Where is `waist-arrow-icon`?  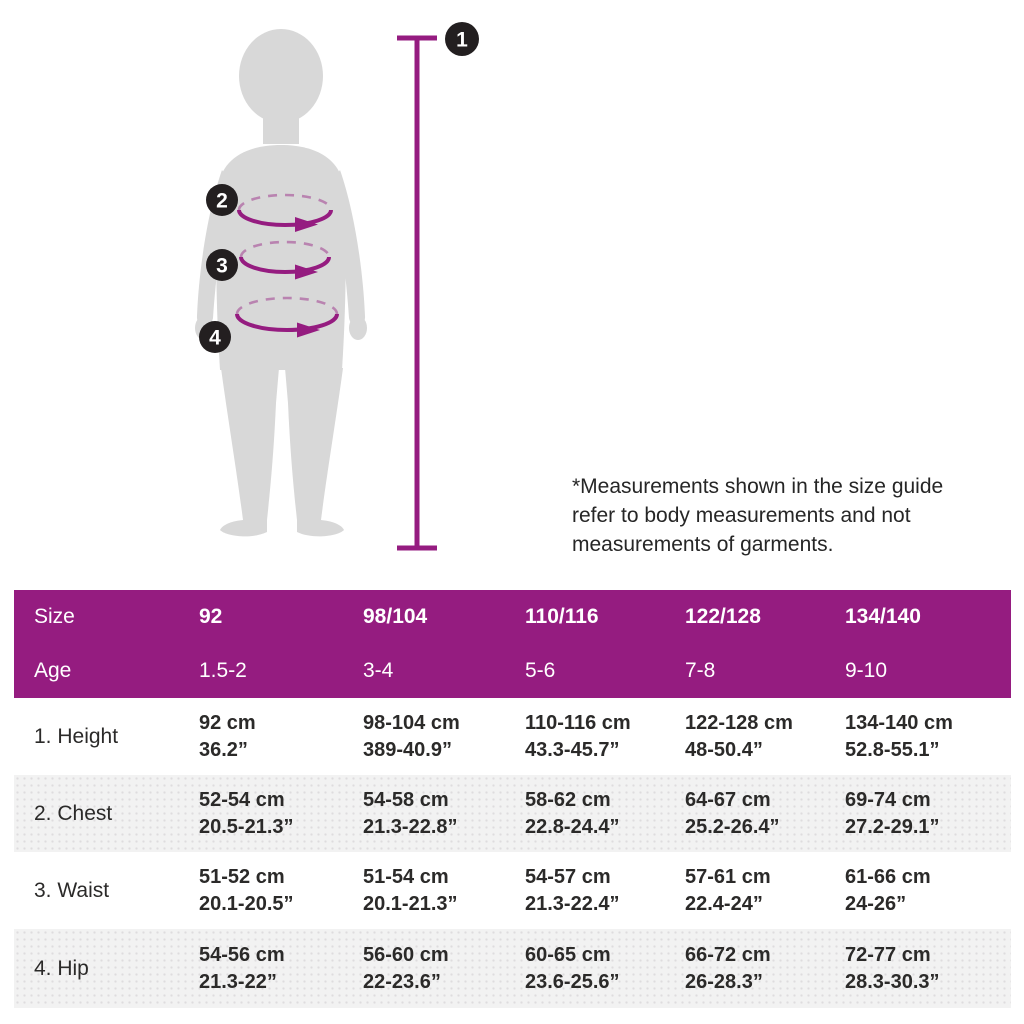
waist-arrow-icon is located at coordinates (306, 272).